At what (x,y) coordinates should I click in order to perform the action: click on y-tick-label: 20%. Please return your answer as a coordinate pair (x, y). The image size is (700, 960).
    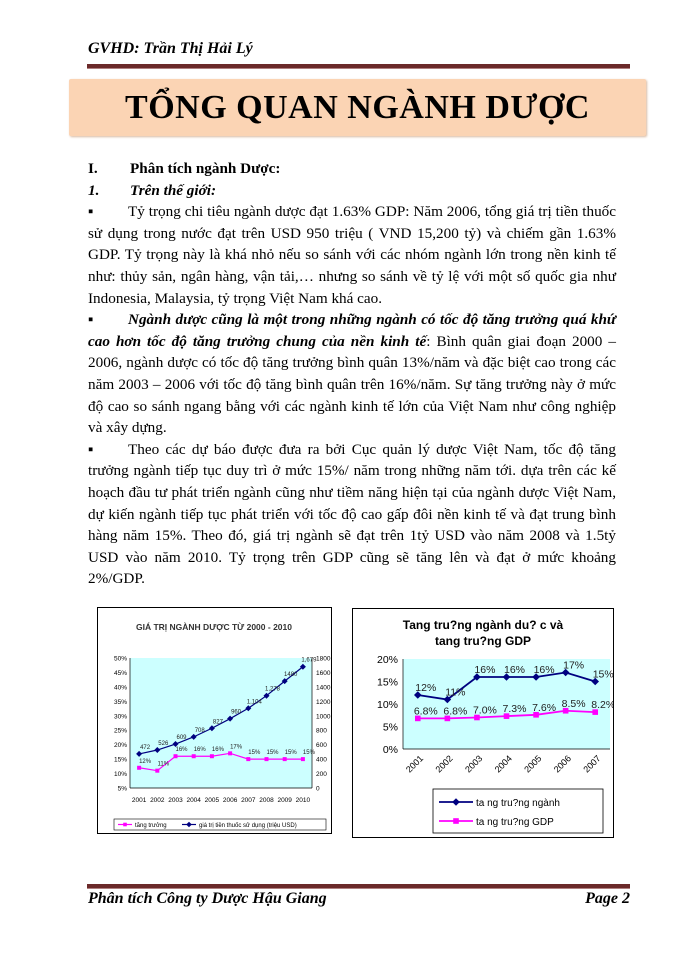
    Looking at the image, I should click on (387, 660).